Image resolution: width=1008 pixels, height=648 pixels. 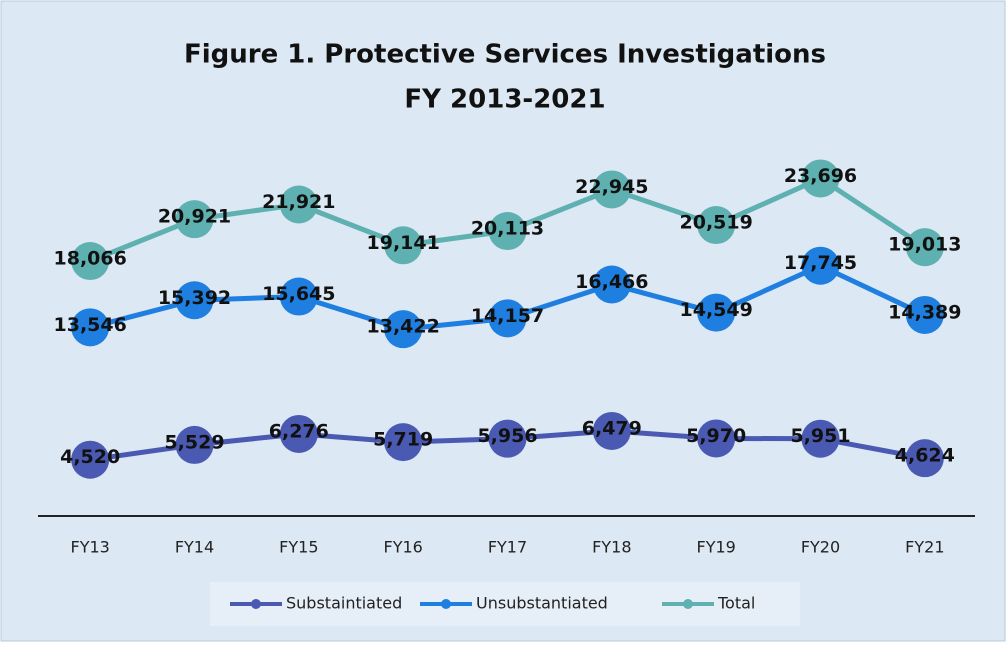 What do you see at coordinates (299, 431) in the screenshot?
I see `data-label: 6,276` at bounding box center [299, 431].